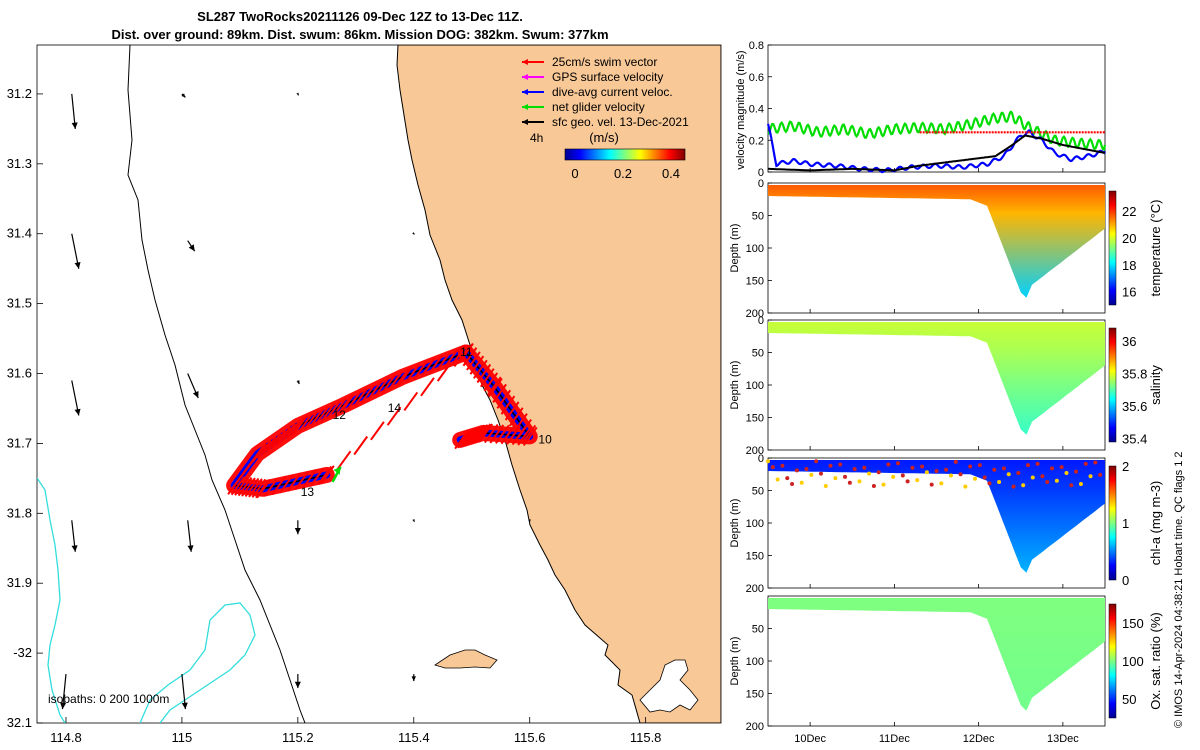 Image resolution: width=1200 pixels, height=750 pixels. What do you see at coordinates (19, 233) in the screenshot?
I see `map-y-tick-label: 31.4` at bounding box center [19, 233].